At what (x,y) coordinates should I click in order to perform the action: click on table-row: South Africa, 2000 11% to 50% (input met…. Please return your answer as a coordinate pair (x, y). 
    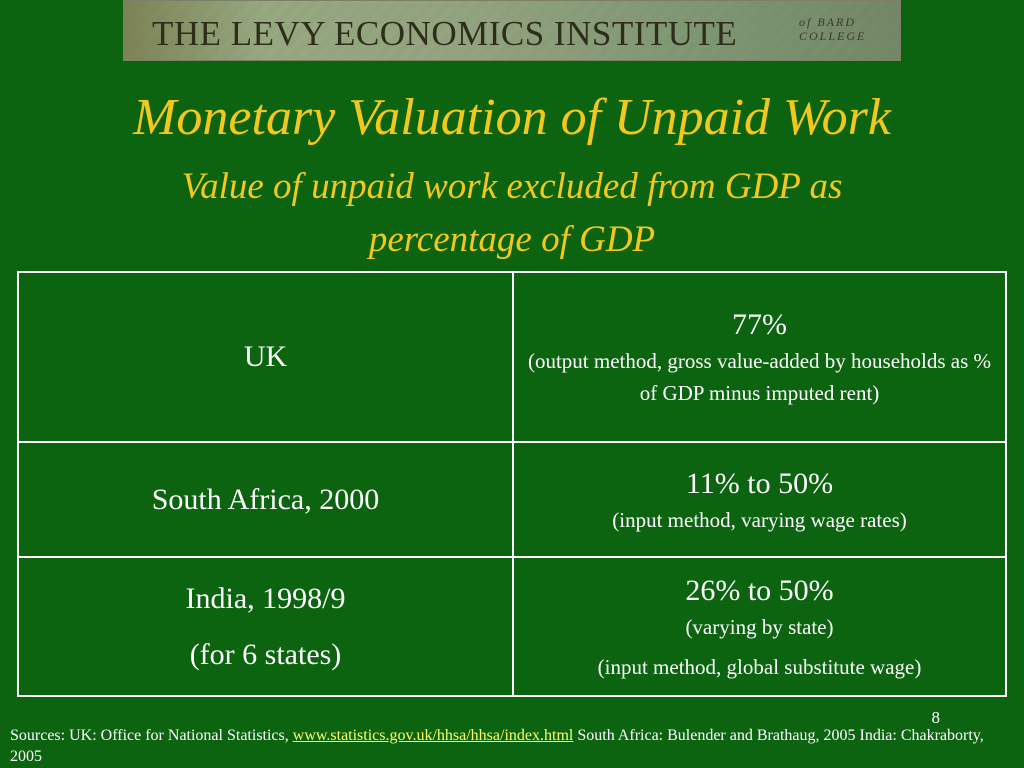
    Looking at the image, I should click on (512, 499).